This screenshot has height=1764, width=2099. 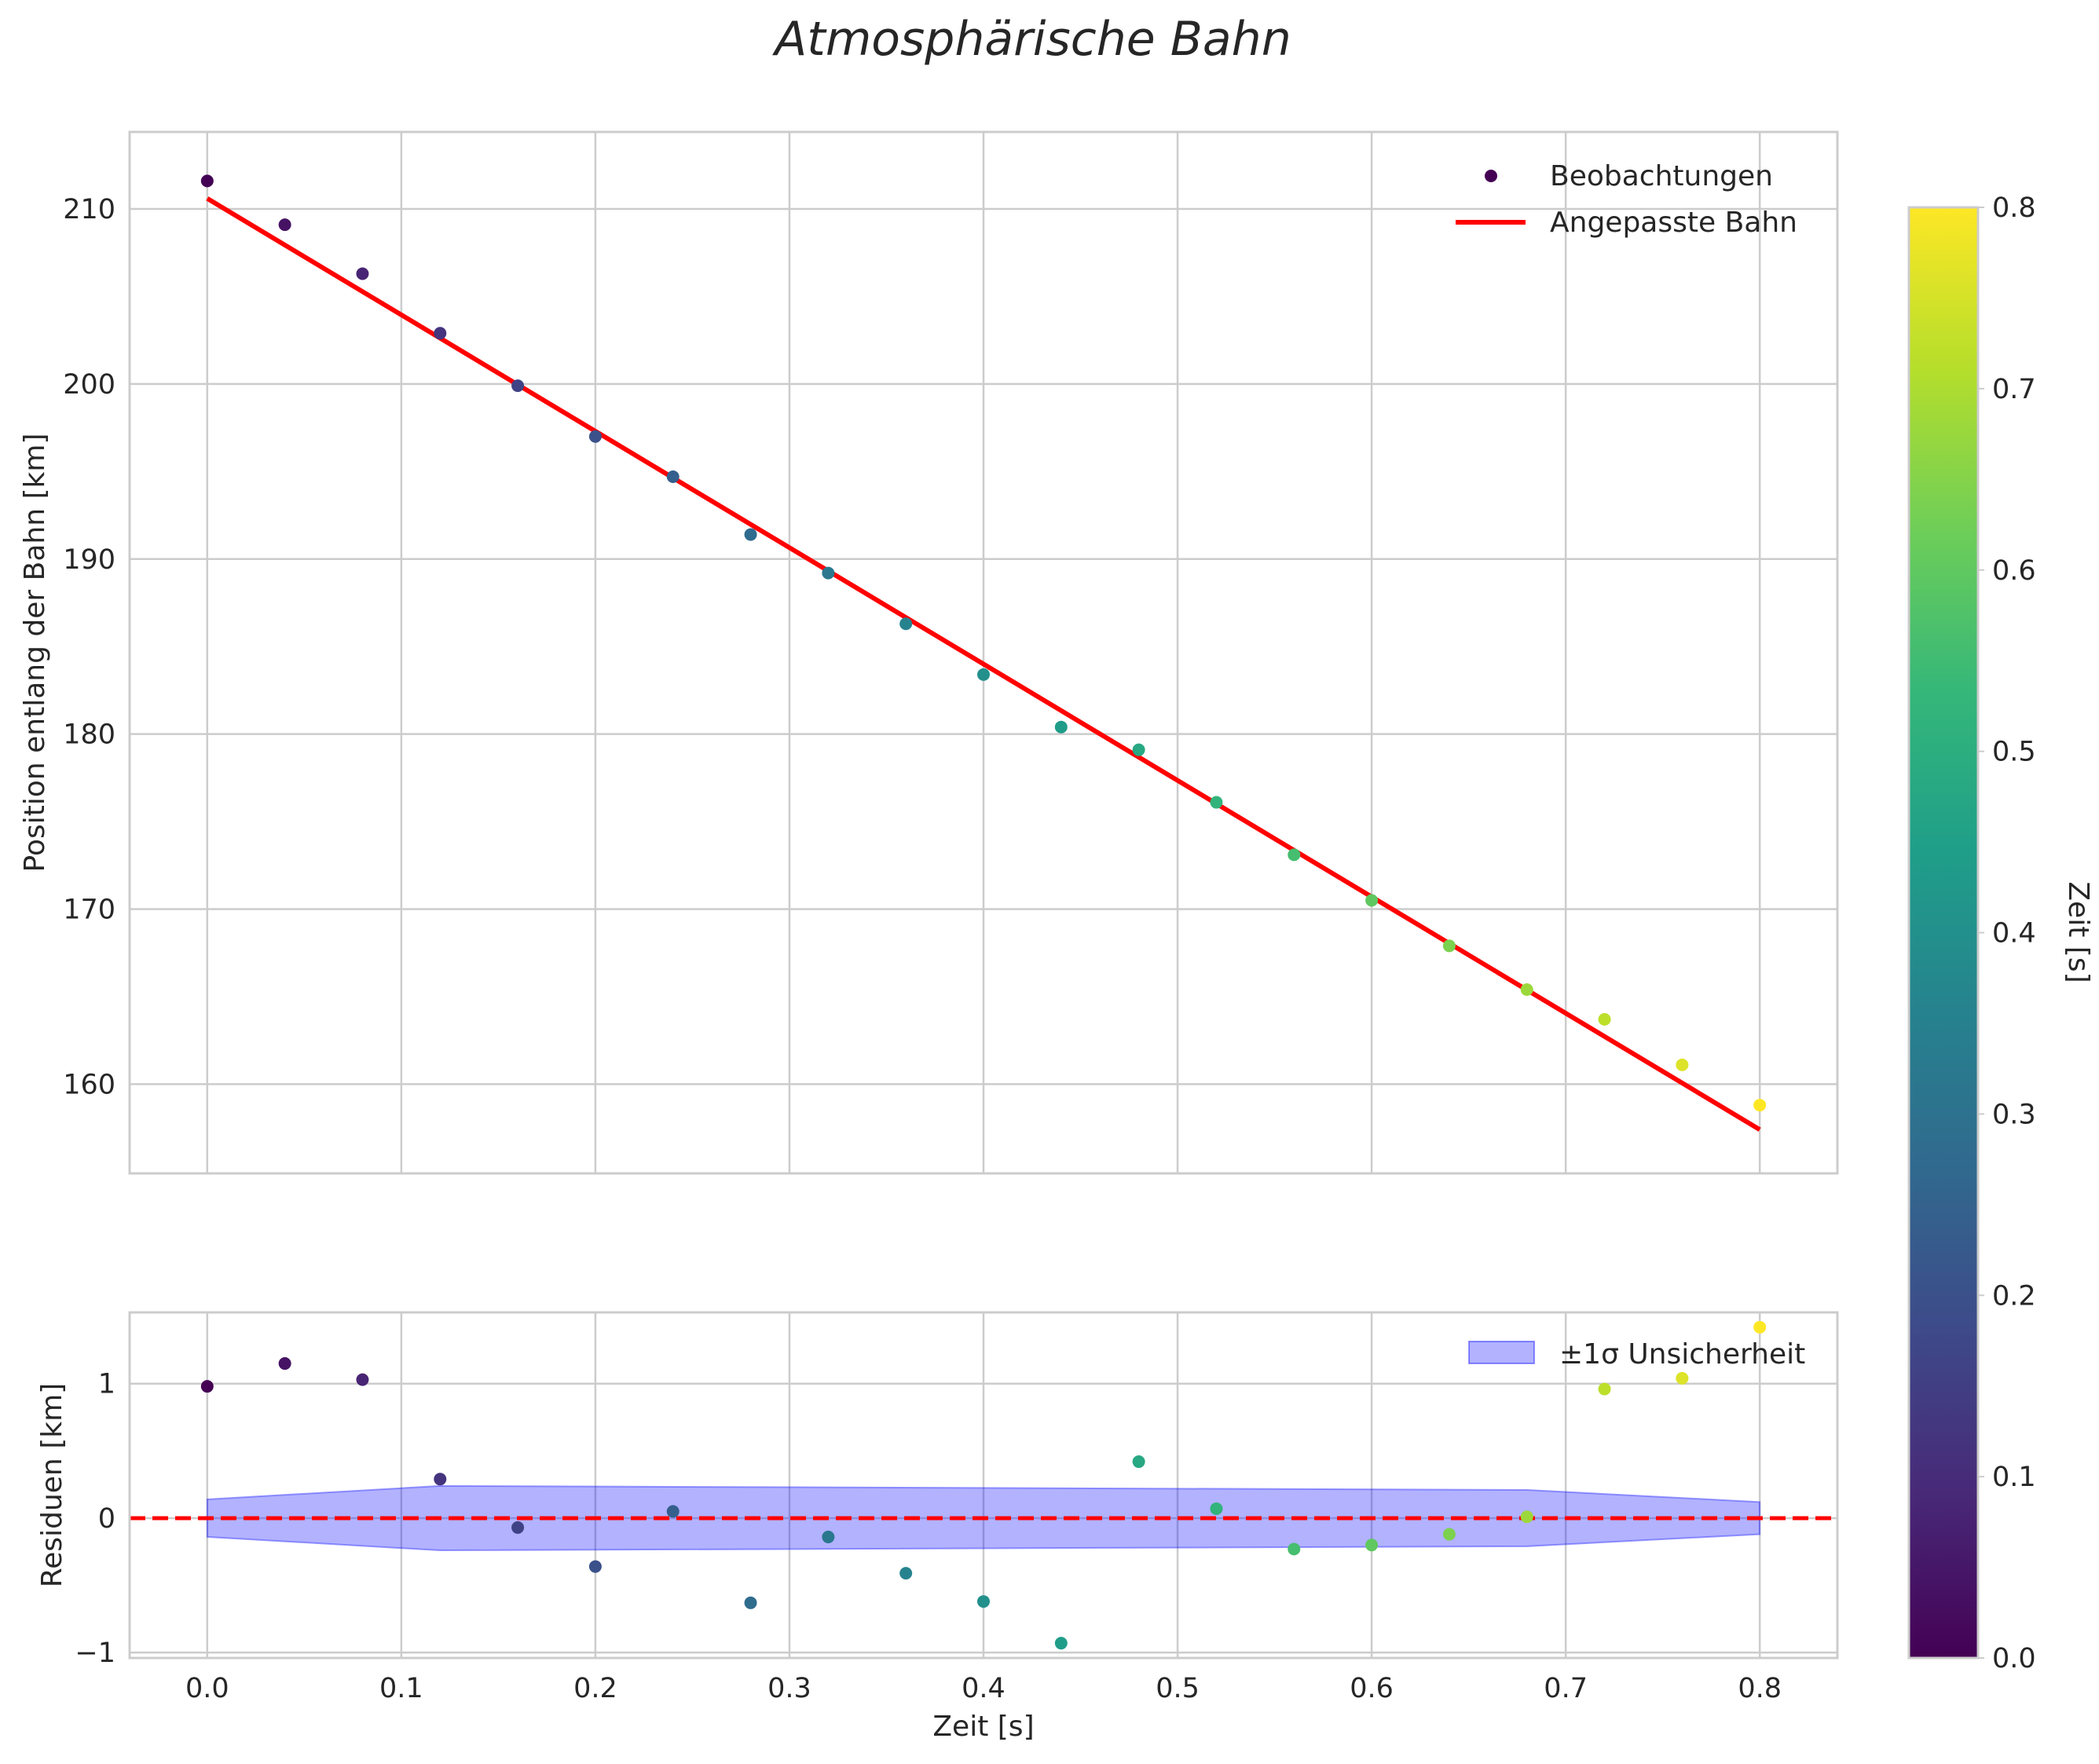 I want to click on legend-label-uncertainty: ±1σ Unsicherheit, so click(x=1682, y=1354).